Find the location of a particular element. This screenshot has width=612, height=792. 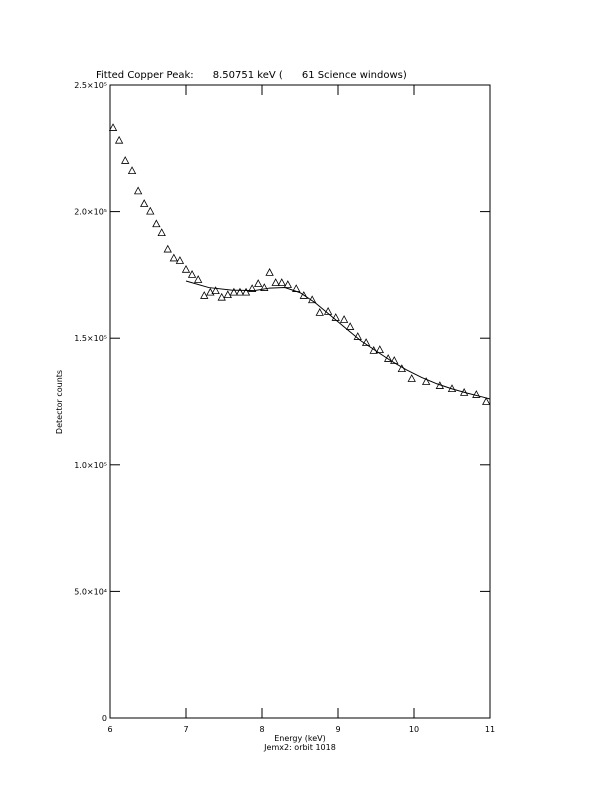

y-tick-label: 2.0×10⁵ is located at coordinates (90, 212).